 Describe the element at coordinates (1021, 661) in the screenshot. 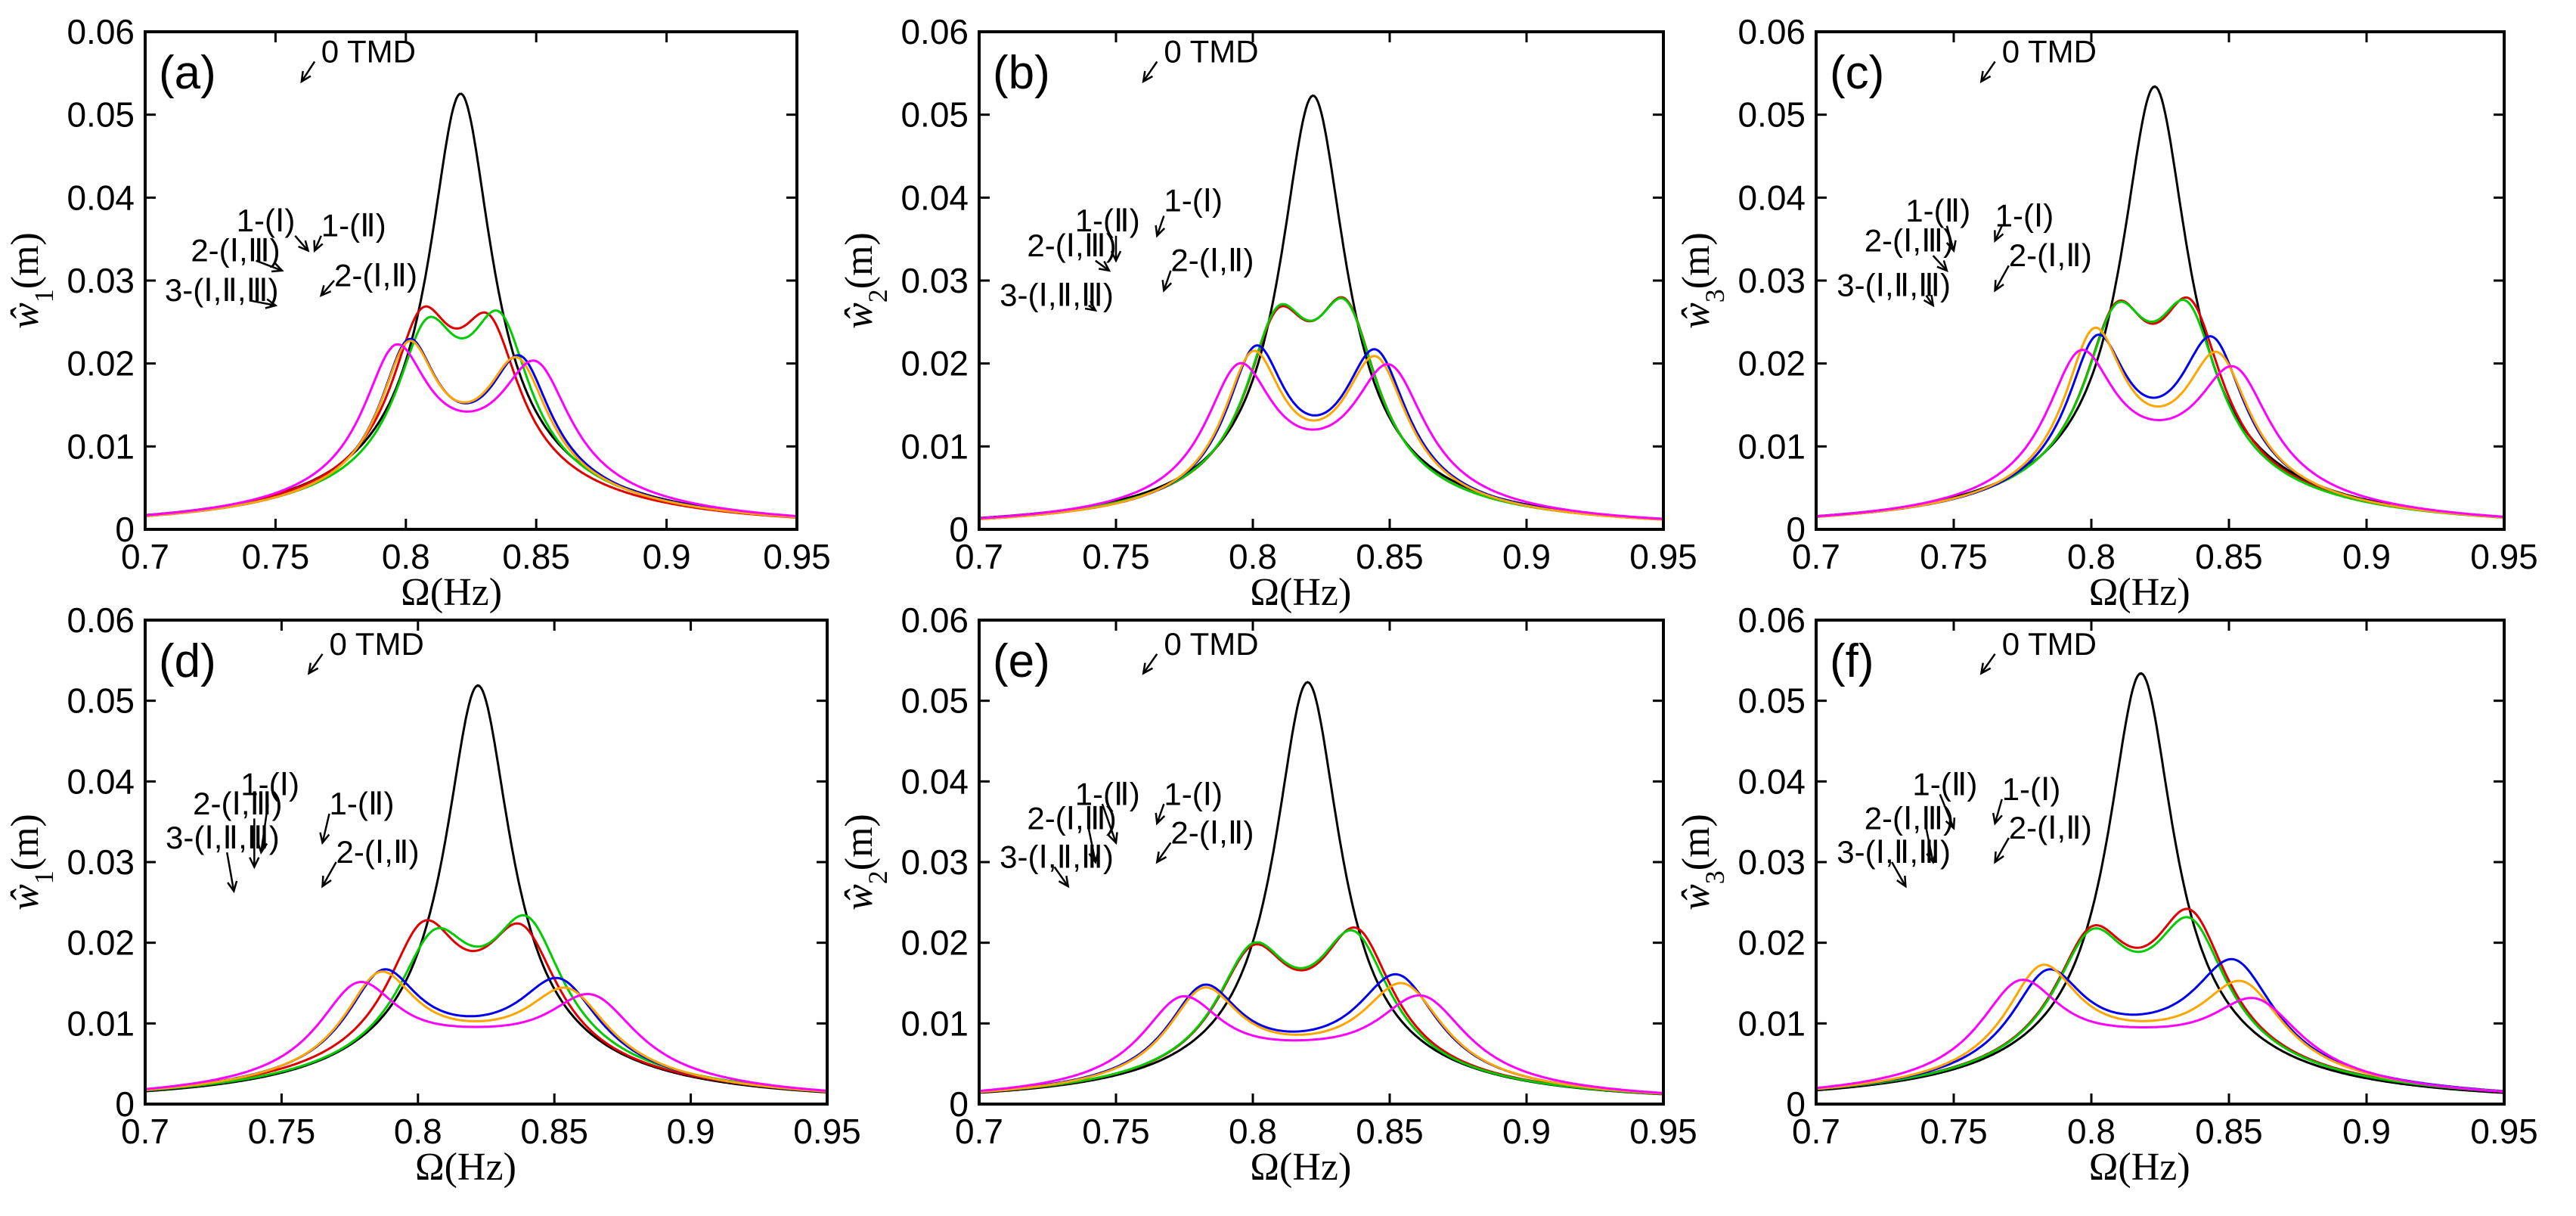

I see `panel-label: (e)` at that location.